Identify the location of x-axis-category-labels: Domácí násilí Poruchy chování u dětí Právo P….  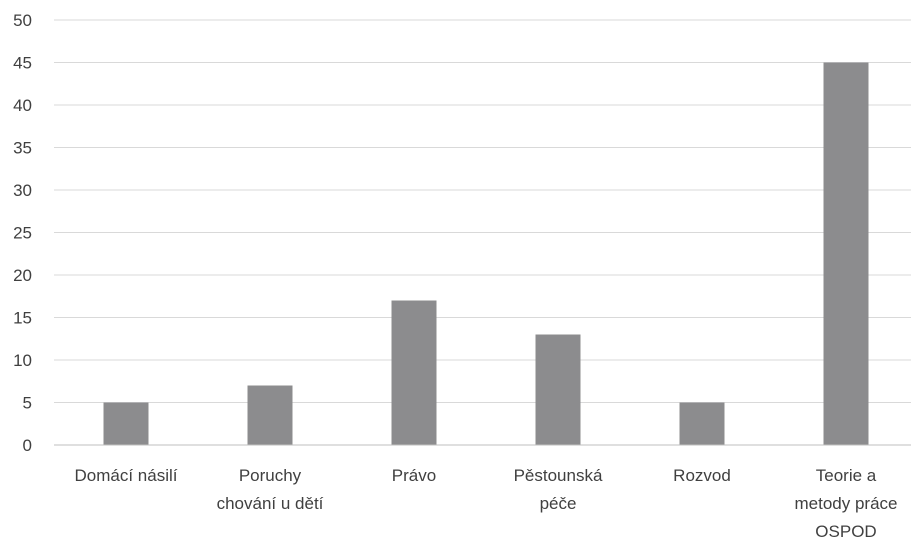
(486, 503).